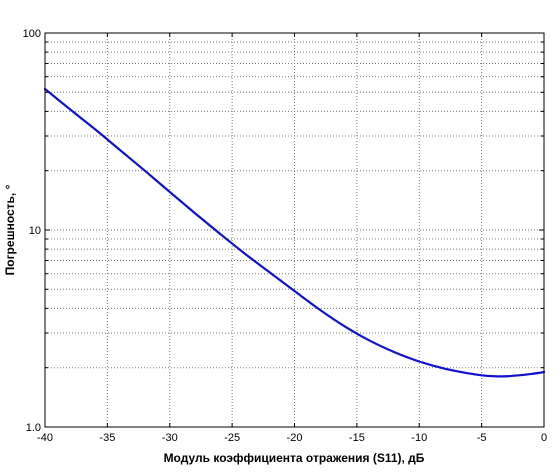 This screenshot has width=560, height=472. What do you see at coordinates (107, 438) in the screenshot?
I see `x-tick-label: -35` at bounding box center [107, 438].